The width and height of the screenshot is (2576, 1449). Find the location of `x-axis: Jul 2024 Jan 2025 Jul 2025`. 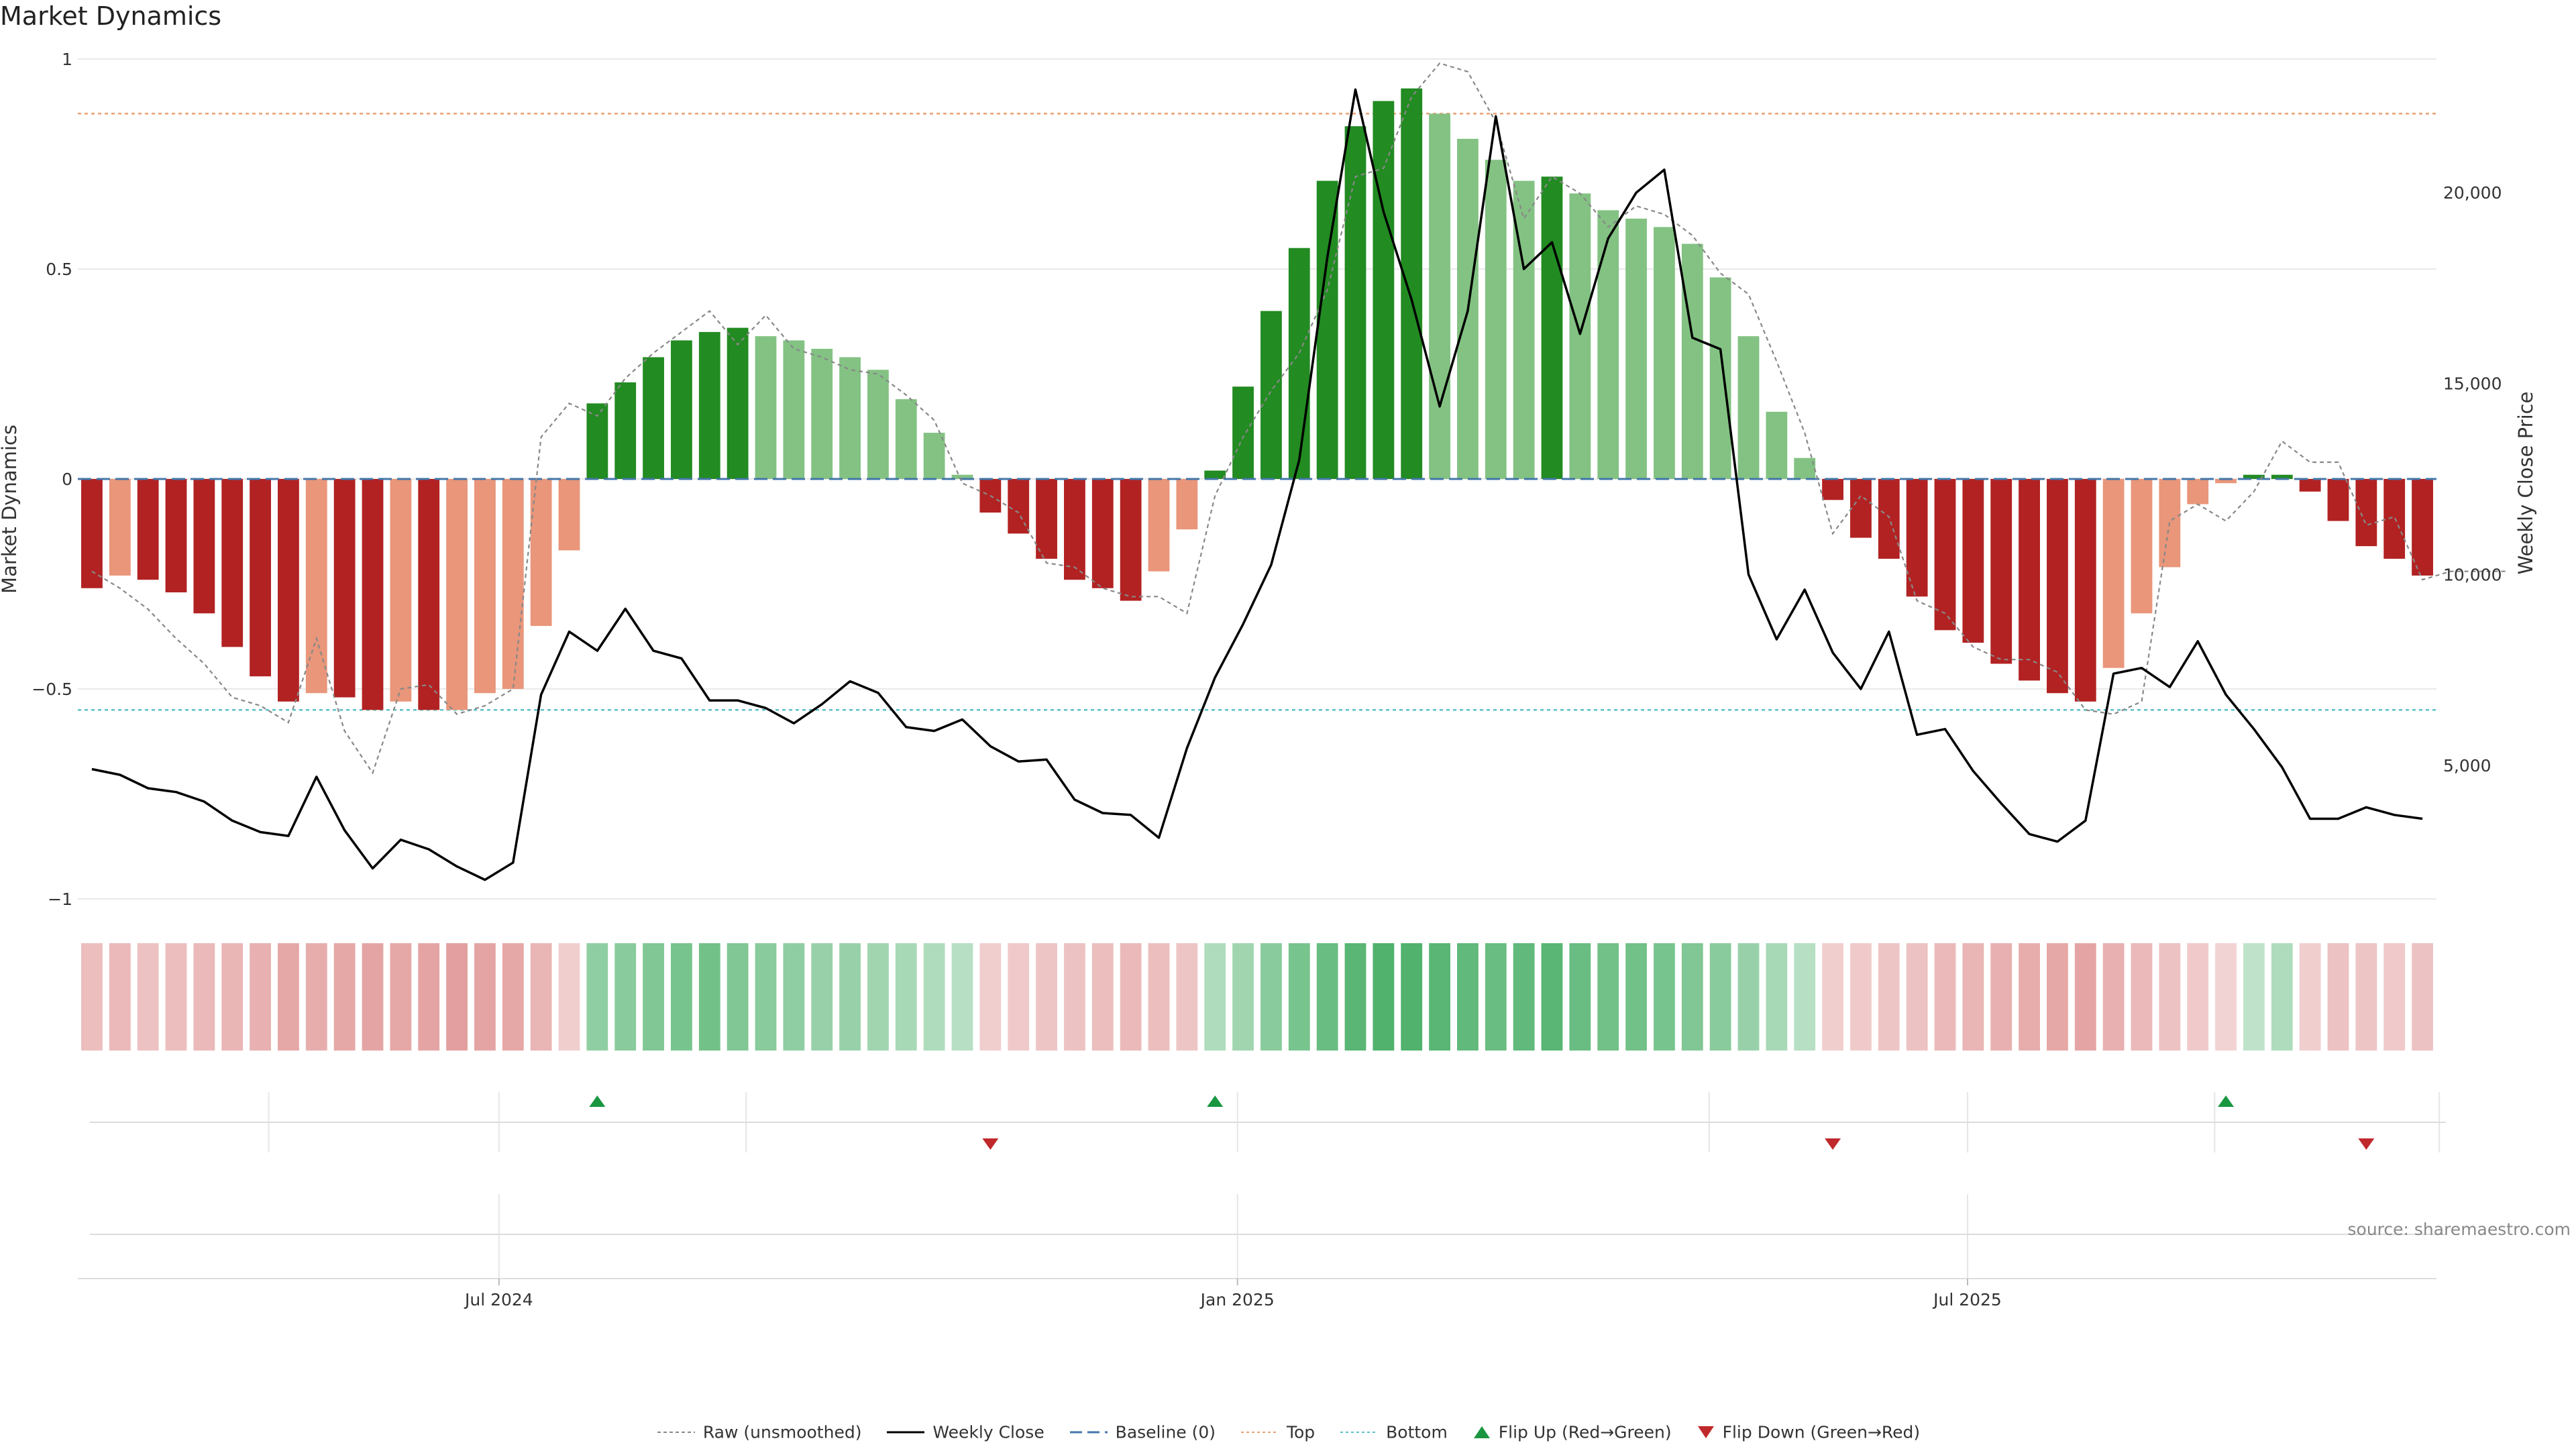

x-axis: Jul 2024 Jan 2025 Jul 2025 is located at coordinates (1257, 1293).